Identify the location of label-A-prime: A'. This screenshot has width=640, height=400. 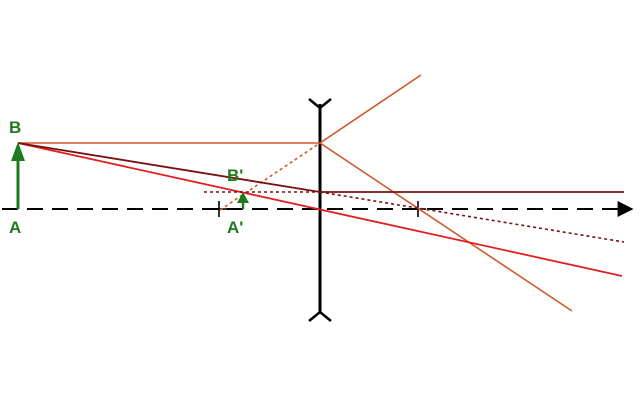
(235, 227).